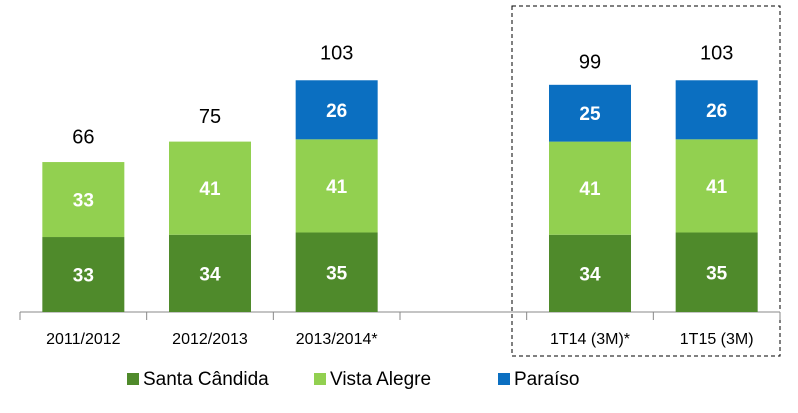 Image resolution: width=798 pixels, height=413 pixels. What do you see at coordinates (206, 379) in the screenshot?
I see `legend-label: Santa Cândida` at bounding box center [206, 379].